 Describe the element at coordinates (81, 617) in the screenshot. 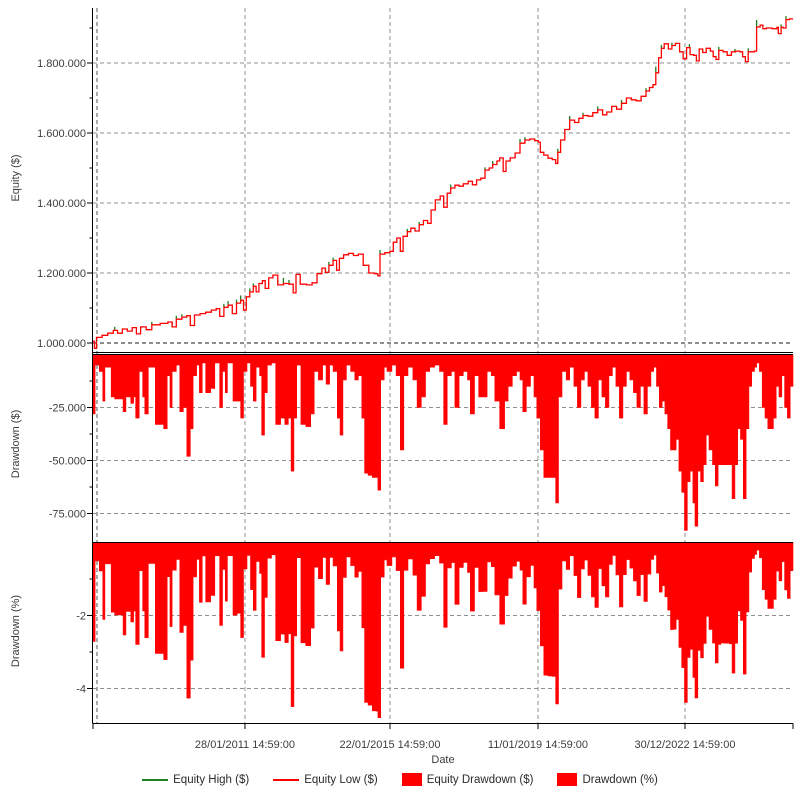

I see `svg-text: -2` at that location.